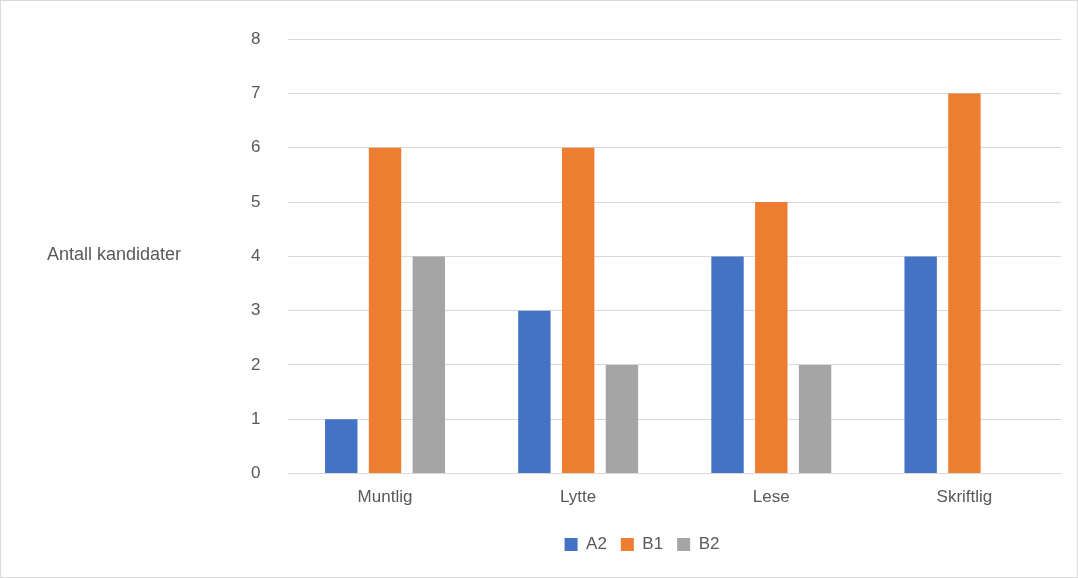 This screenshot has width=1078, height=578. I want to click on y-tick-label: 0, so click(255, 473).